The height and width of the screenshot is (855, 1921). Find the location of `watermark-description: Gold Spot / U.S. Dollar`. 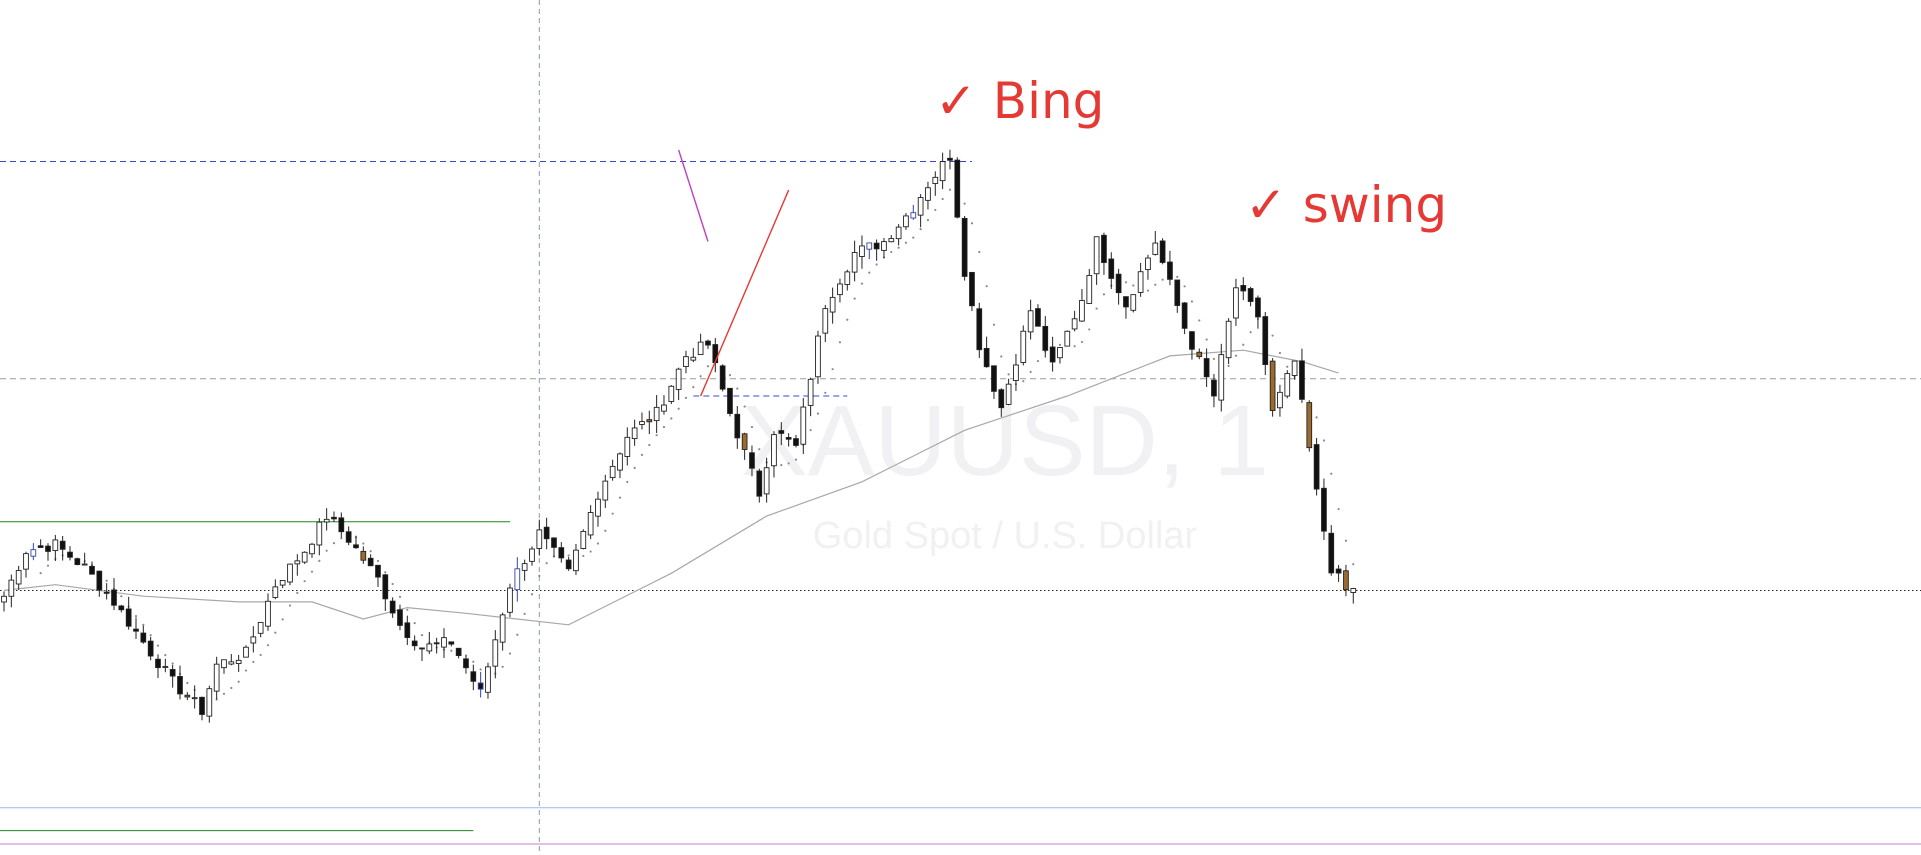

watermark-description: Gold Spot / U.S. Dollar is located at coordinates (1005, 536).